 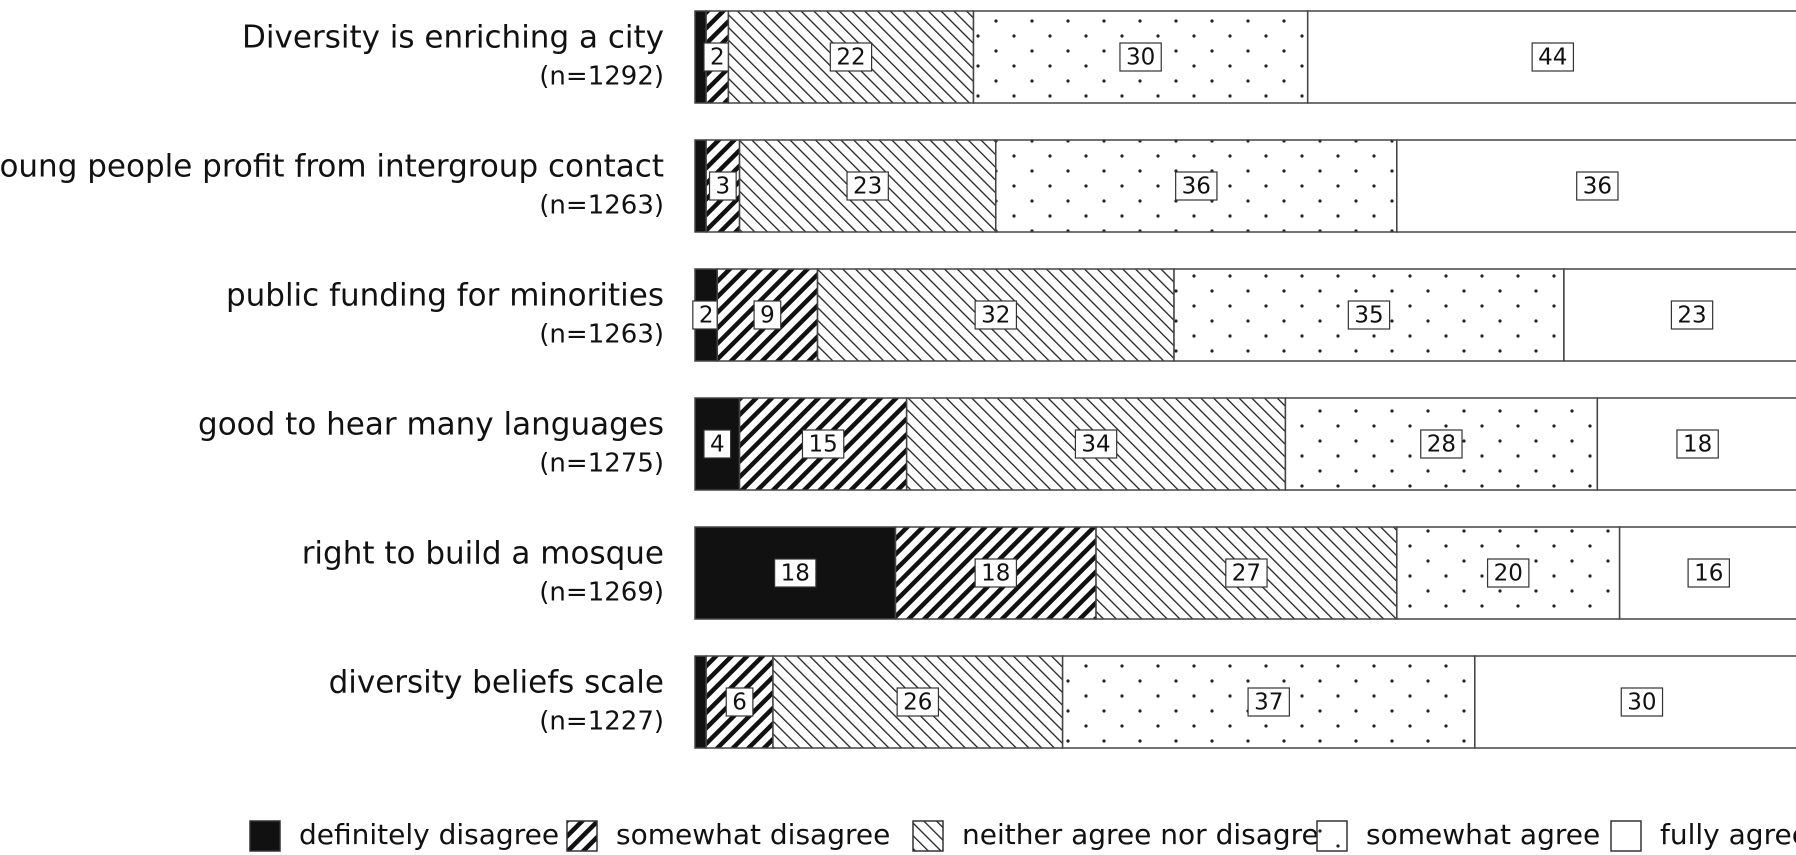 I want to click on legend-label: neither agree nor disagree, so click(x=1149, y=834).